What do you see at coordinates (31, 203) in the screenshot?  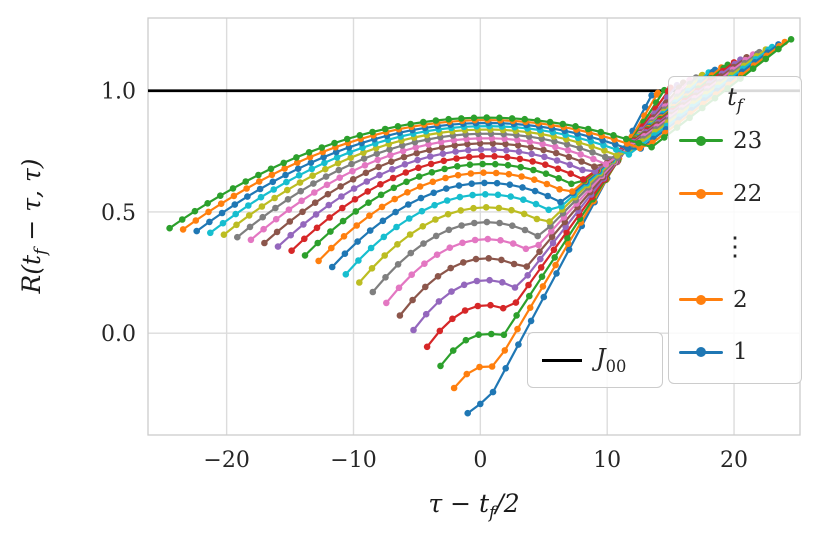 I see `y-axis-label-text2: − τ, τ)` at bounding box center [31, 203].